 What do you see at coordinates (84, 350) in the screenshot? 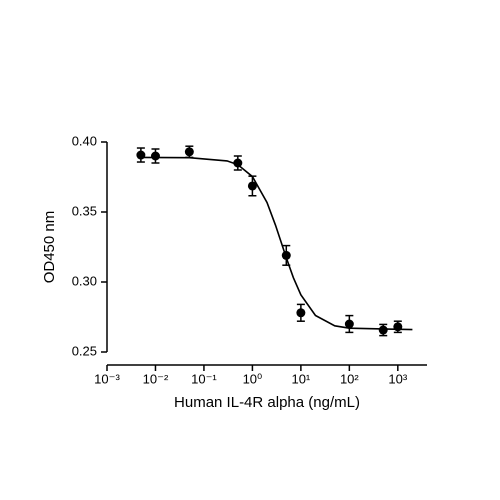
I see `y-tick-label: 0.25` at bounding box center [84, 350].